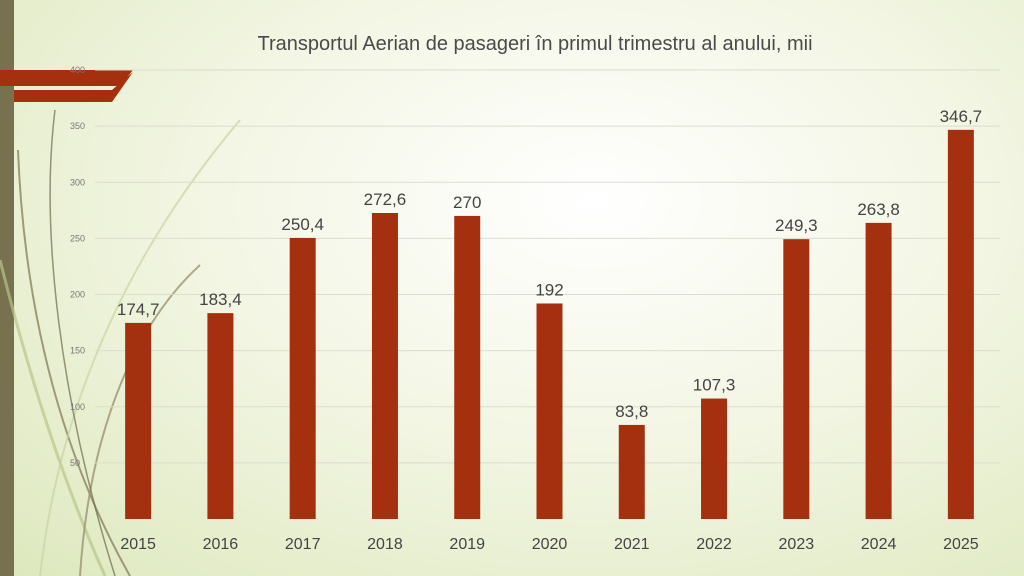 This screenshot has width=1024, height=576. What do you see at coordinates (138, 309) in the screenshot?
I see `data-label: 174,7` at bounding box center [138, 309].